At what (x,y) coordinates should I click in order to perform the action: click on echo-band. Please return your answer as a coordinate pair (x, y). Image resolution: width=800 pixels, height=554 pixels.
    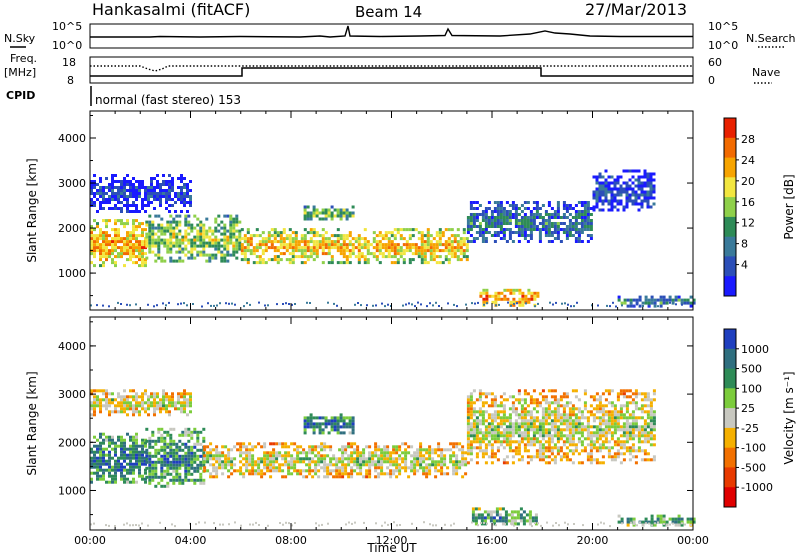
    Looking at the image, I should click on (141, 403).